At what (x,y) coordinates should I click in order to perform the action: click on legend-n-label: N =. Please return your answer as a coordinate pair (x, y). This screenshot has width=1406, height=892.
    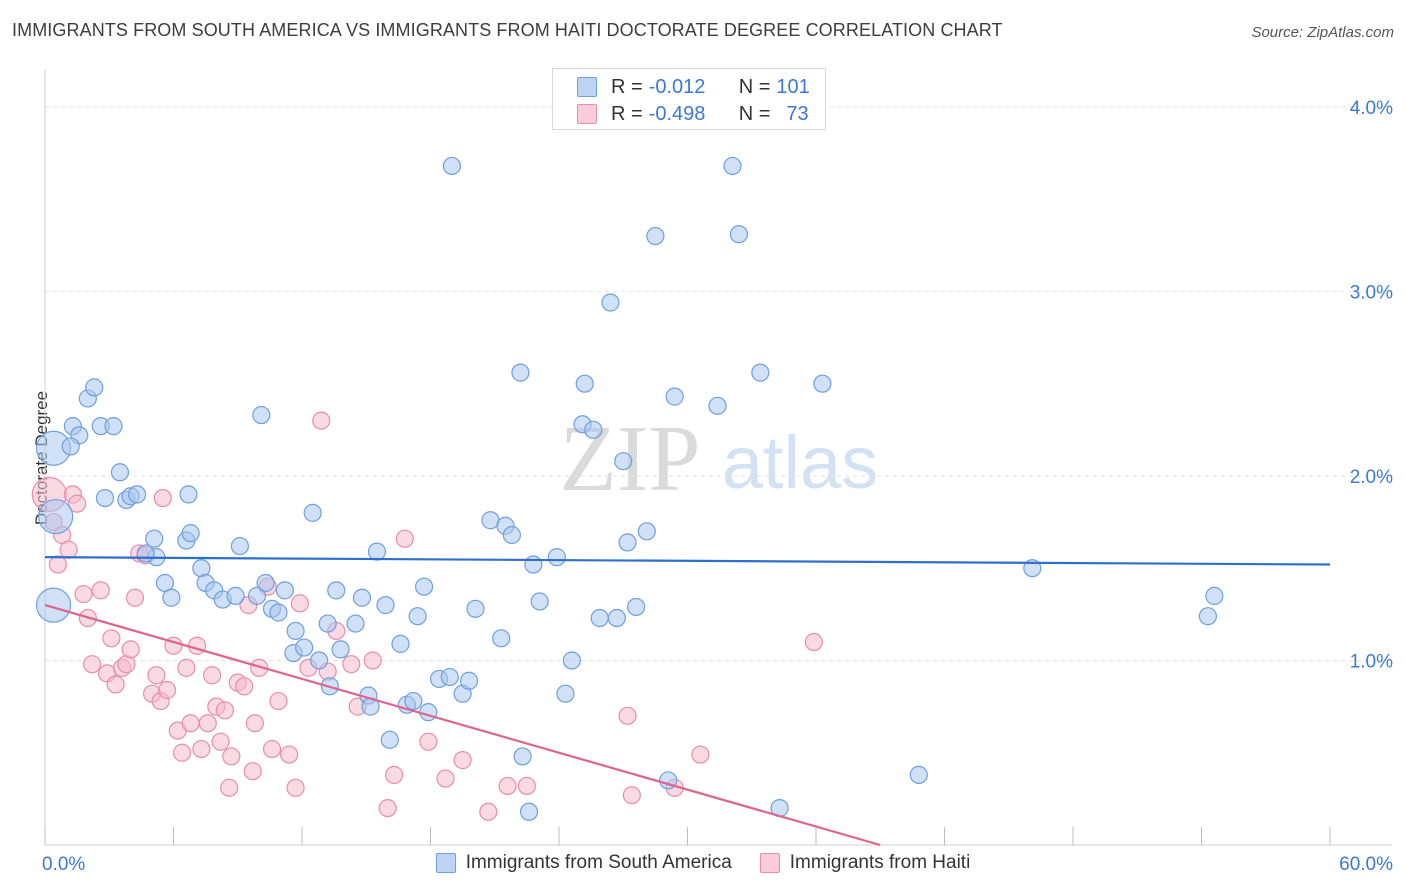
    Looking at the image, I should click on (754, 86).